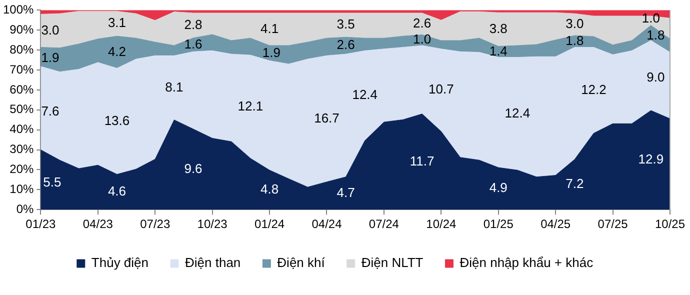 Image resolution: width=690 pixels, height=295 pixels. I want to click on x-tick-label: 04/23, so click(98, 224).